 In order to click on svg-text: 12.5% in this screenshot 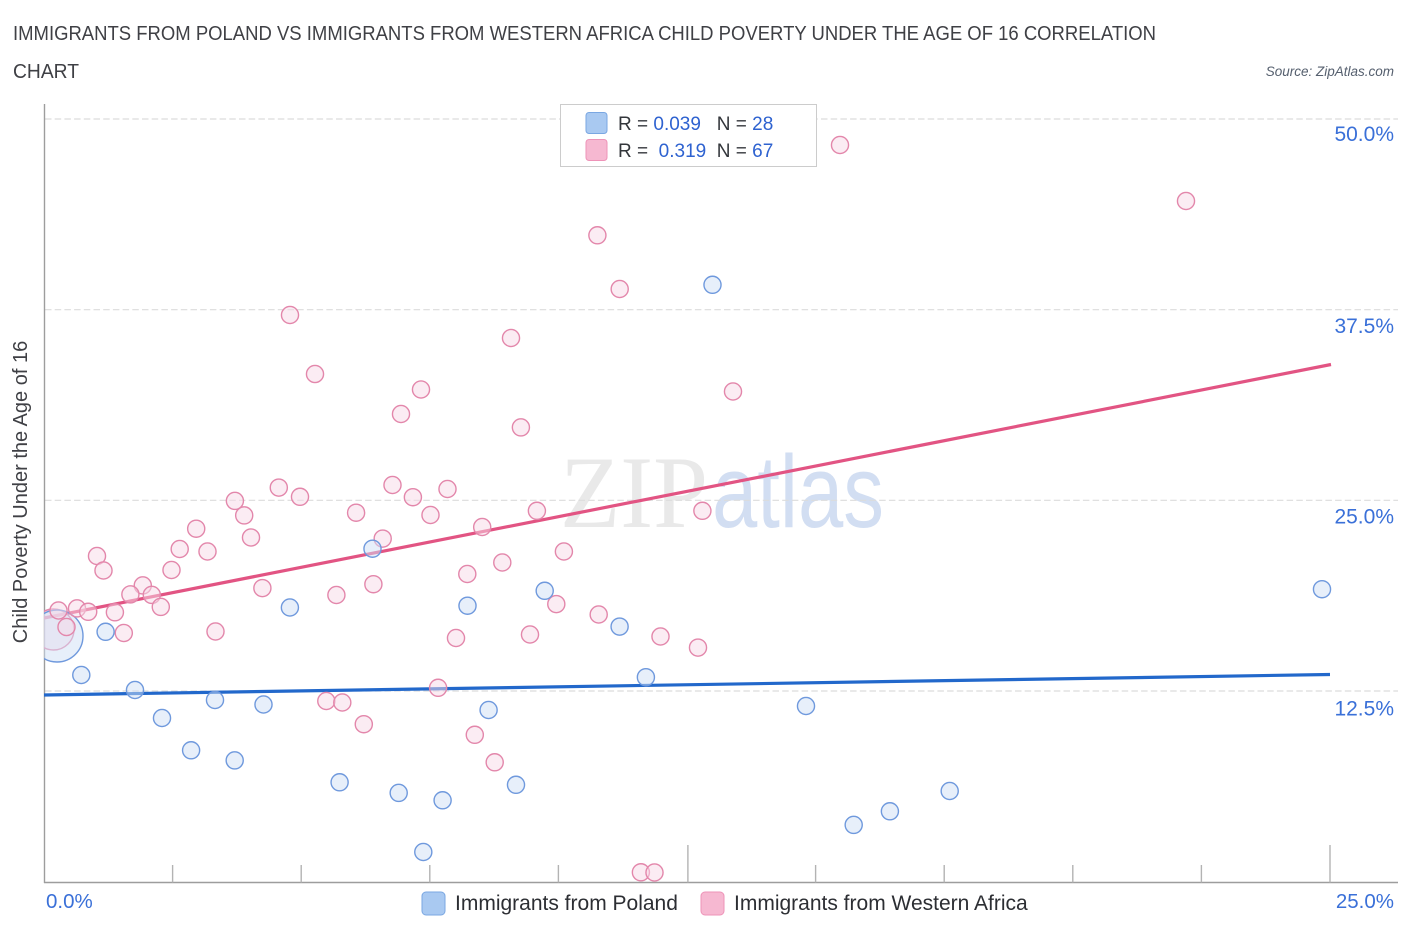, I will do `click(1364, 709)`.